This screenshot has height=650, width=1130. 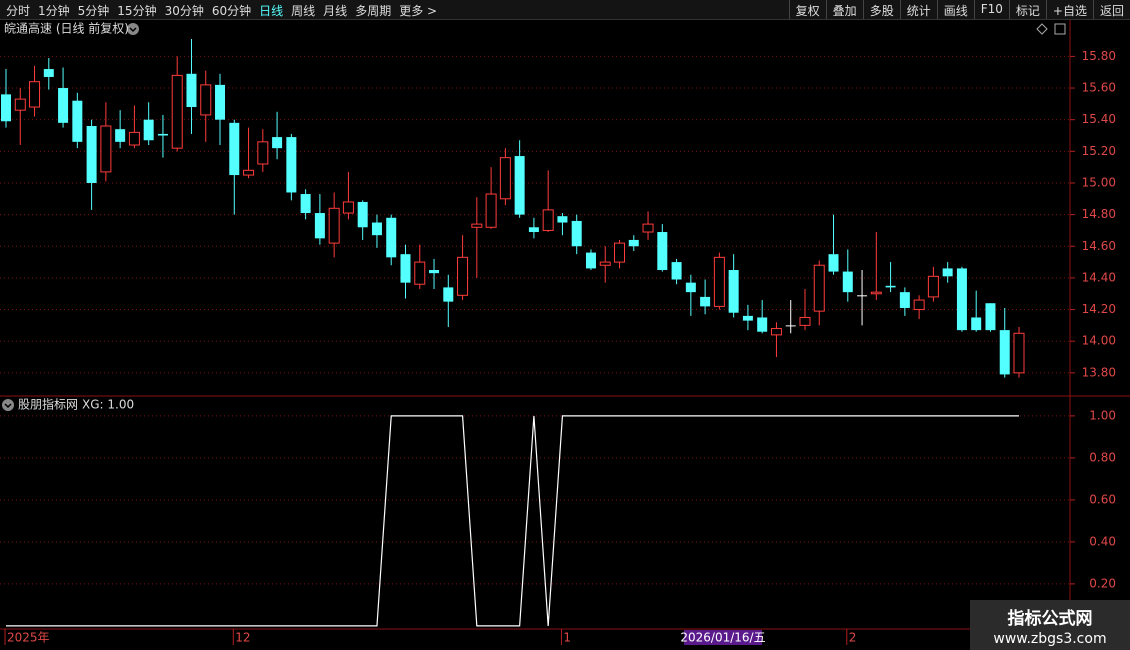 What do you see at coordinates (335, 11) in the screenshot?
I see `period-tab: 月线` at bounding box center [335, 11].